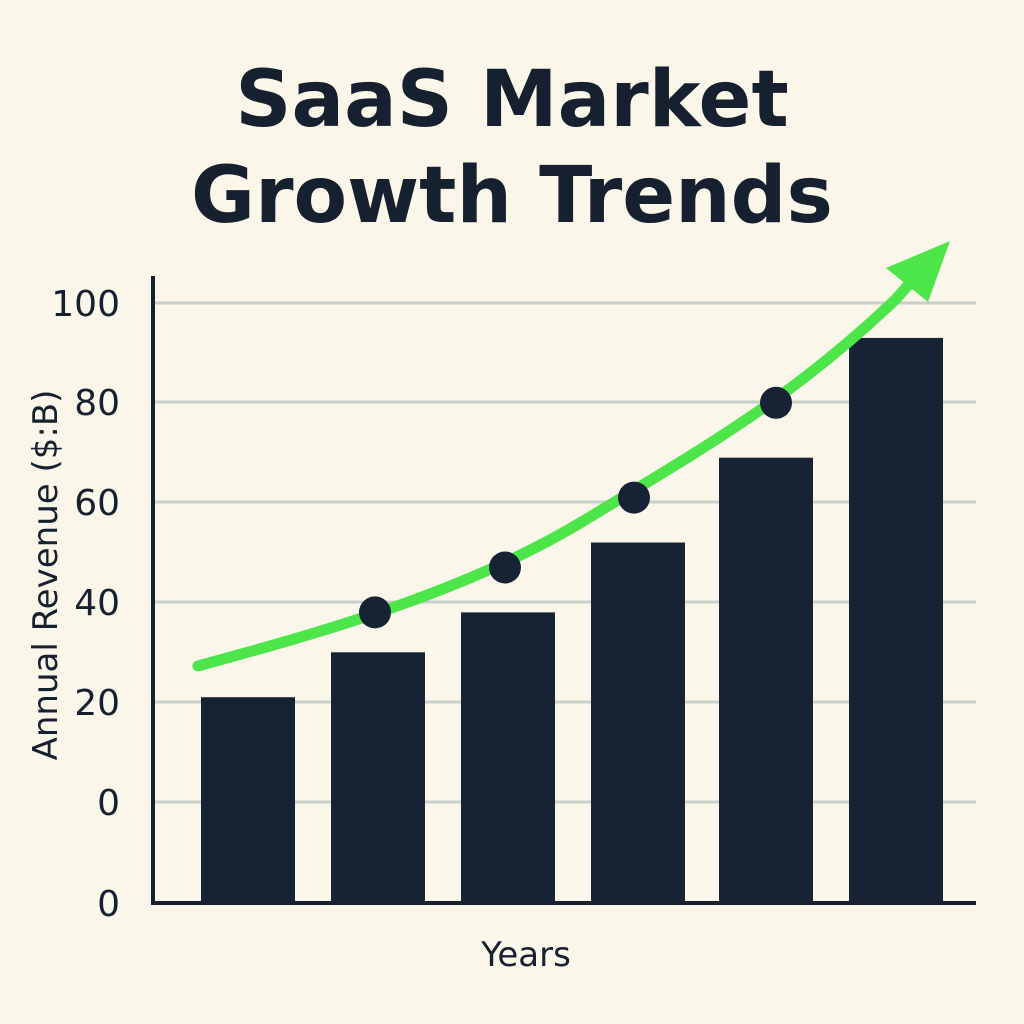 The height and width of the screenshot is (1024, 1024). What do you see at coordinates (97, 603) in the screenshot?
I see `y-tick-label: 40` at bounding box center [97, 603].